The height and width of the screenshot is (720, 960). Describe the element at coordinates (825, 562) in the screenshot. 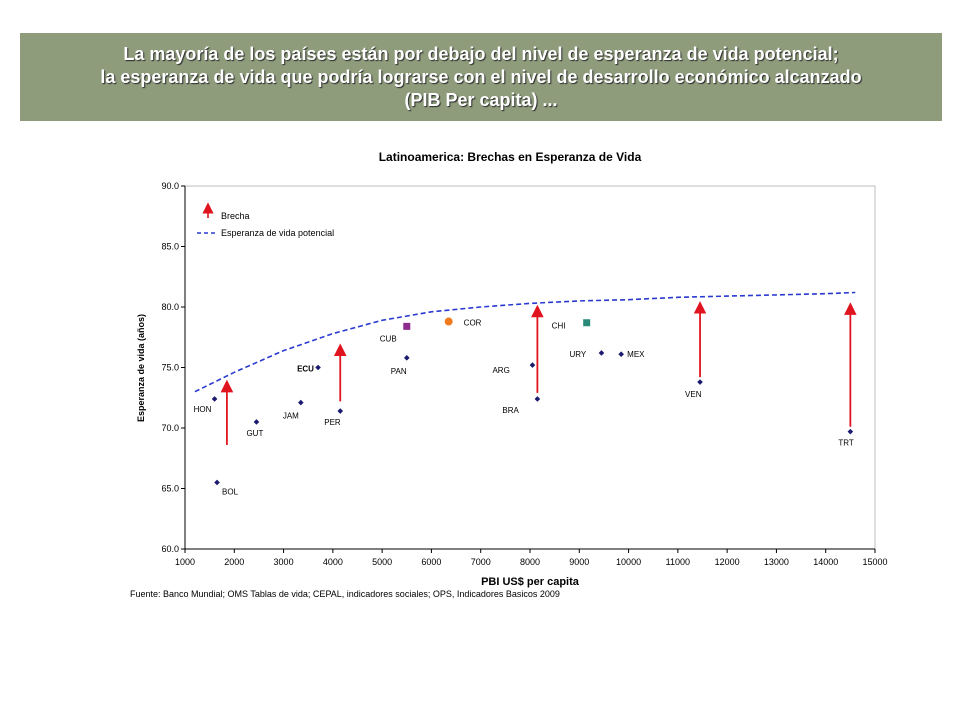

I see `x-tick-label: 14000` at that location.